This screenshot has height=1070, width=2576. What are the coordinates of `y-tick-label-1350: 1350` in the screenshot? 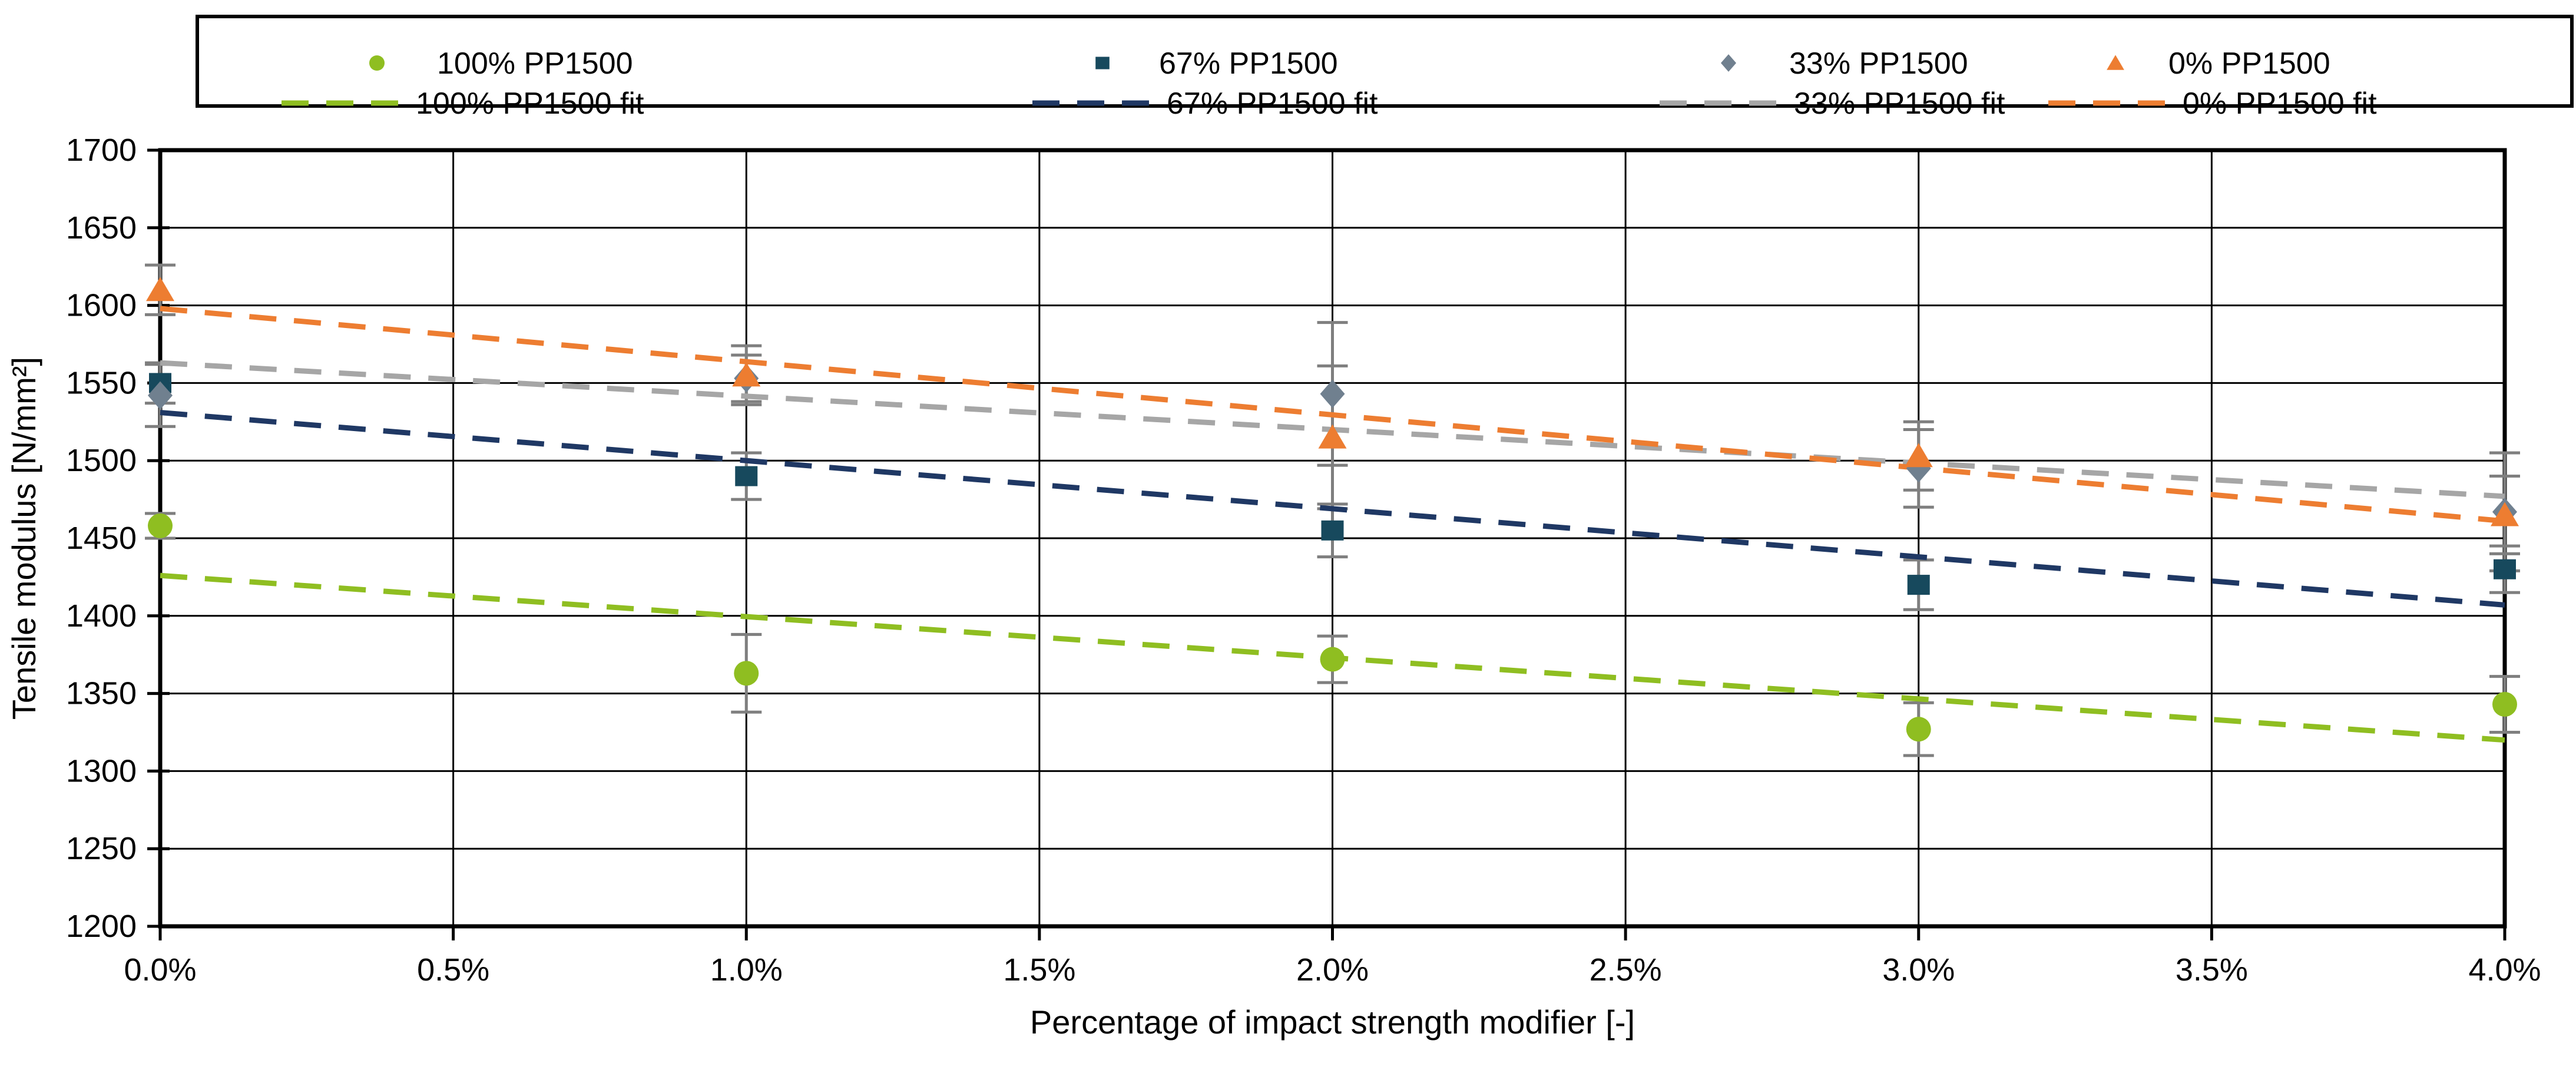 It's located at (101, 693).